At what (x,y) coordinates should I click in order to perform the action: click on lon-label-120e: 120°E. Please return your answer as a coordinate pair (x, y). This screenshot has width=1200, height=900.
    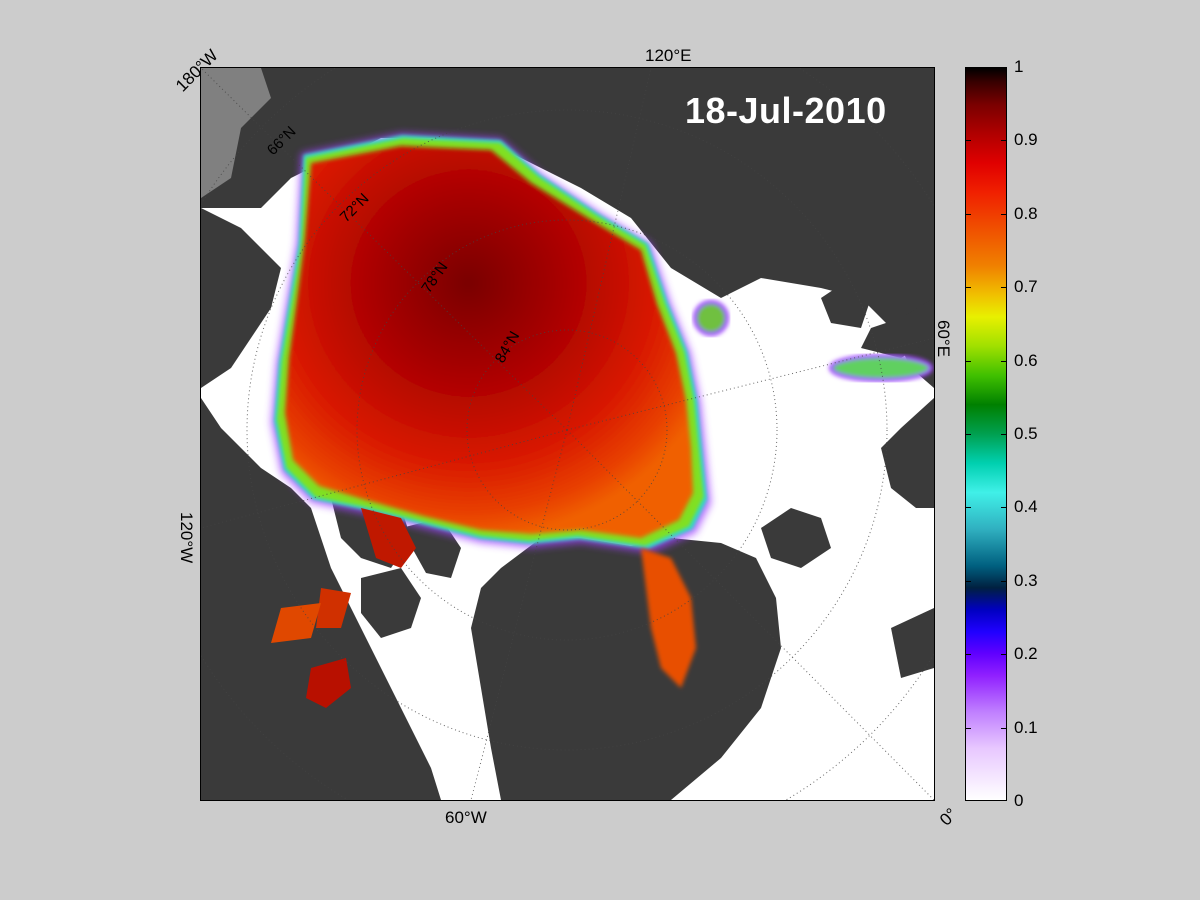
    Looking at the image, I should click on (668, 55).